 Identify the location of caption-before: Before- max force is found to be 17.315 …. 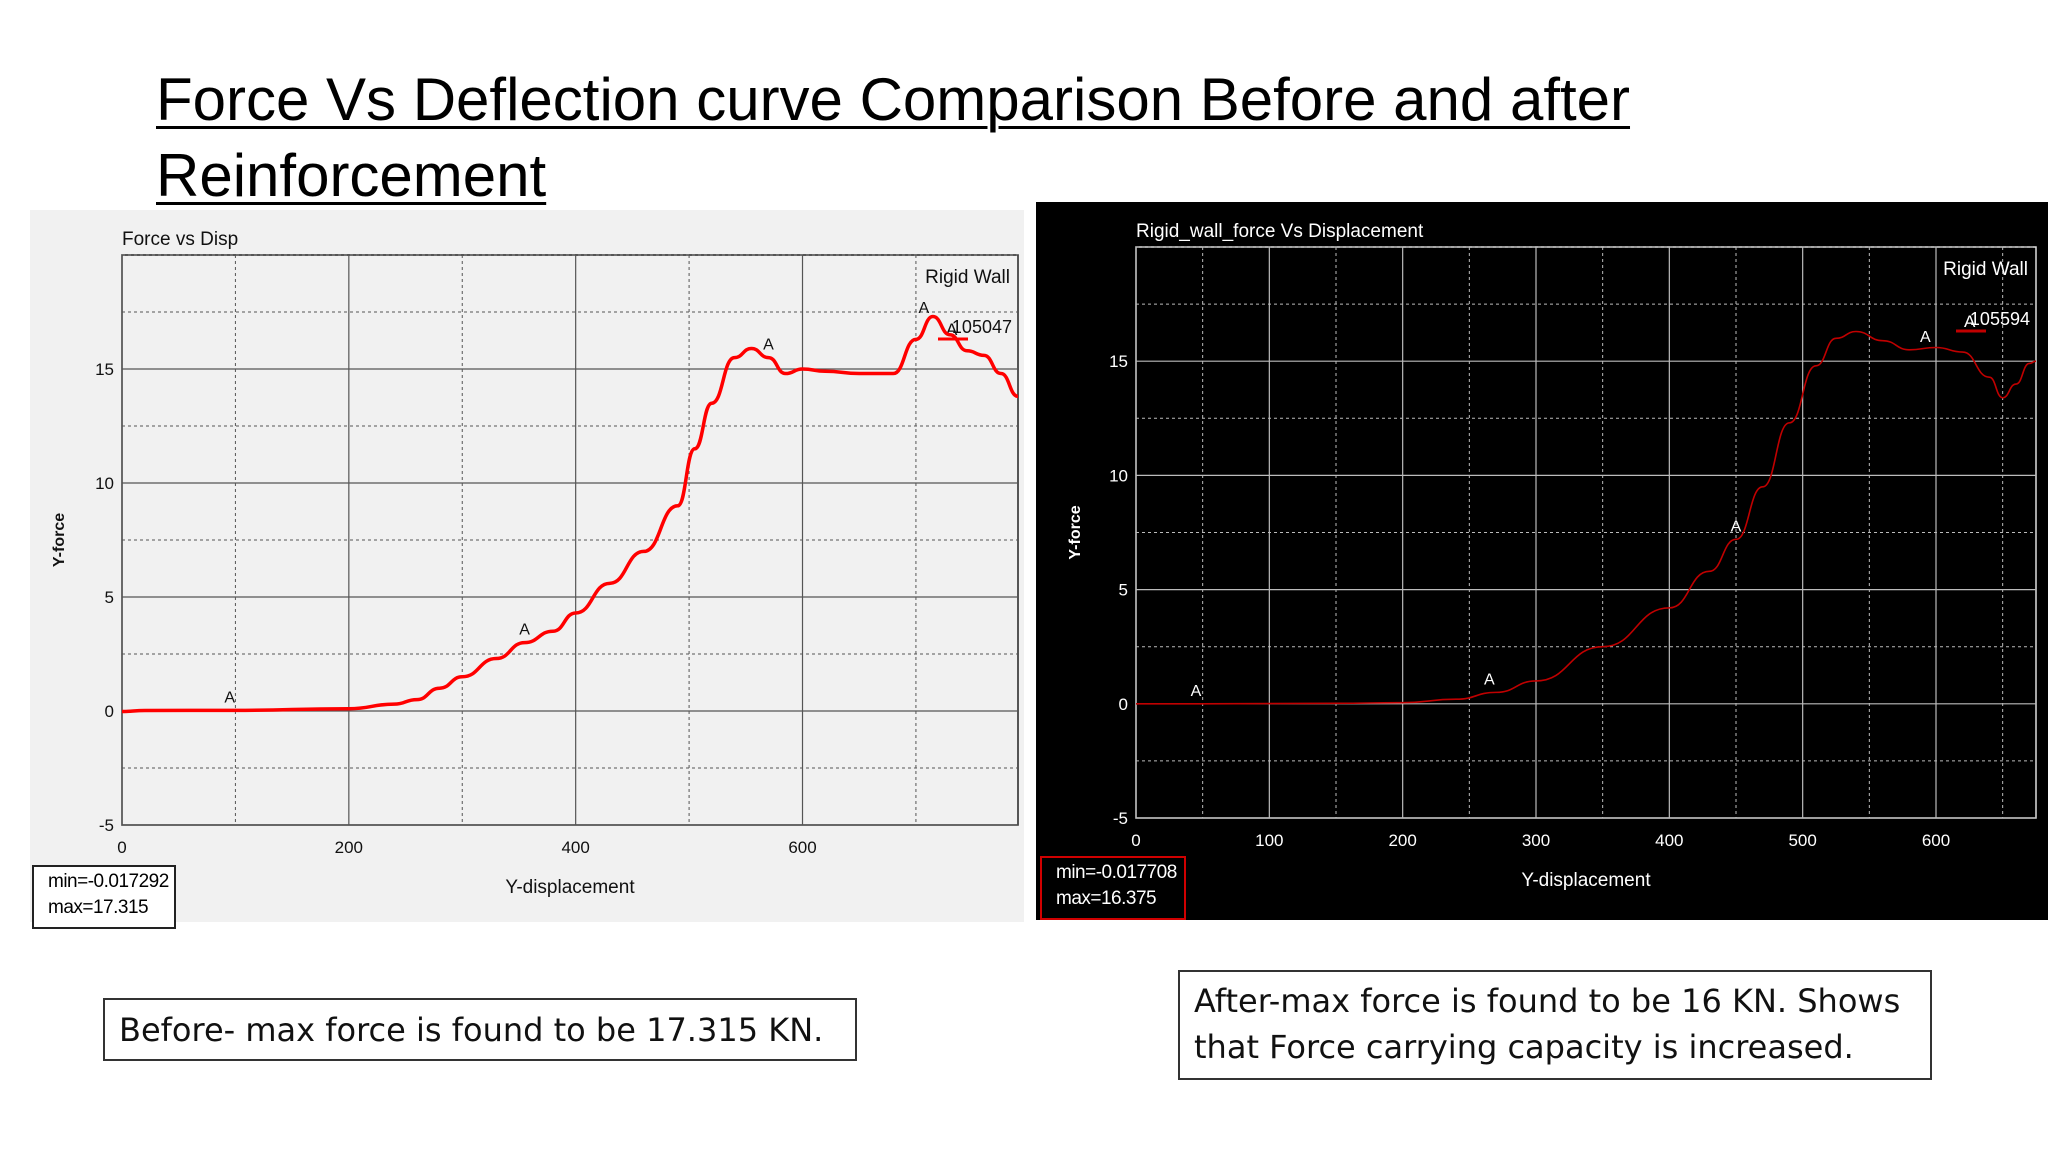
(480, 1029).